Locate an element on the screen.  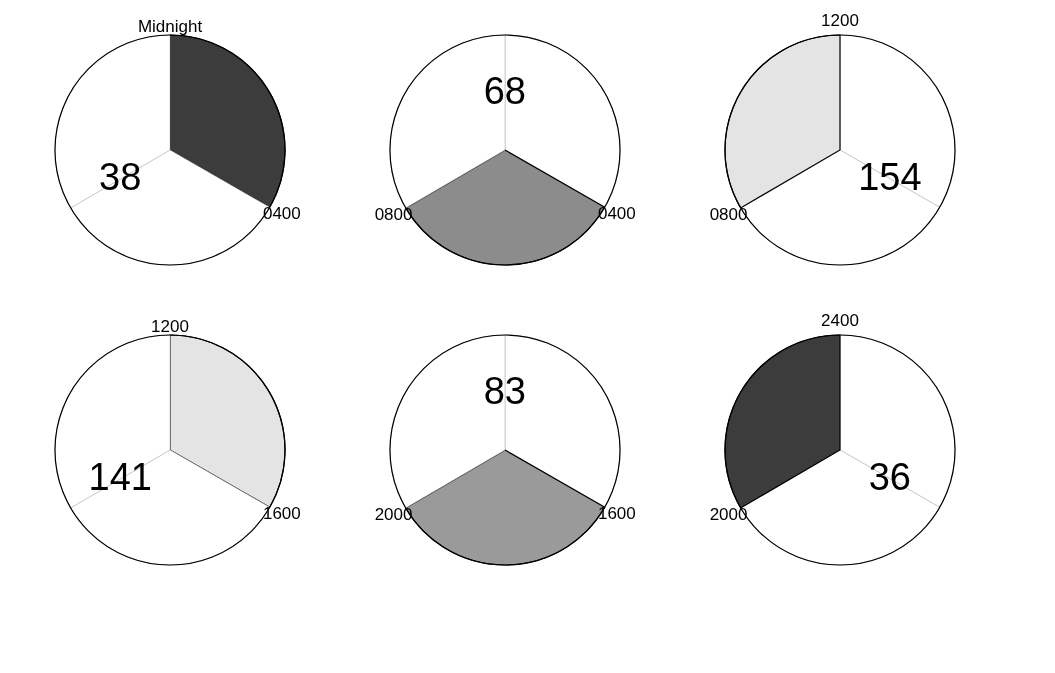
text: 36 is located at coordinates (889, 476).